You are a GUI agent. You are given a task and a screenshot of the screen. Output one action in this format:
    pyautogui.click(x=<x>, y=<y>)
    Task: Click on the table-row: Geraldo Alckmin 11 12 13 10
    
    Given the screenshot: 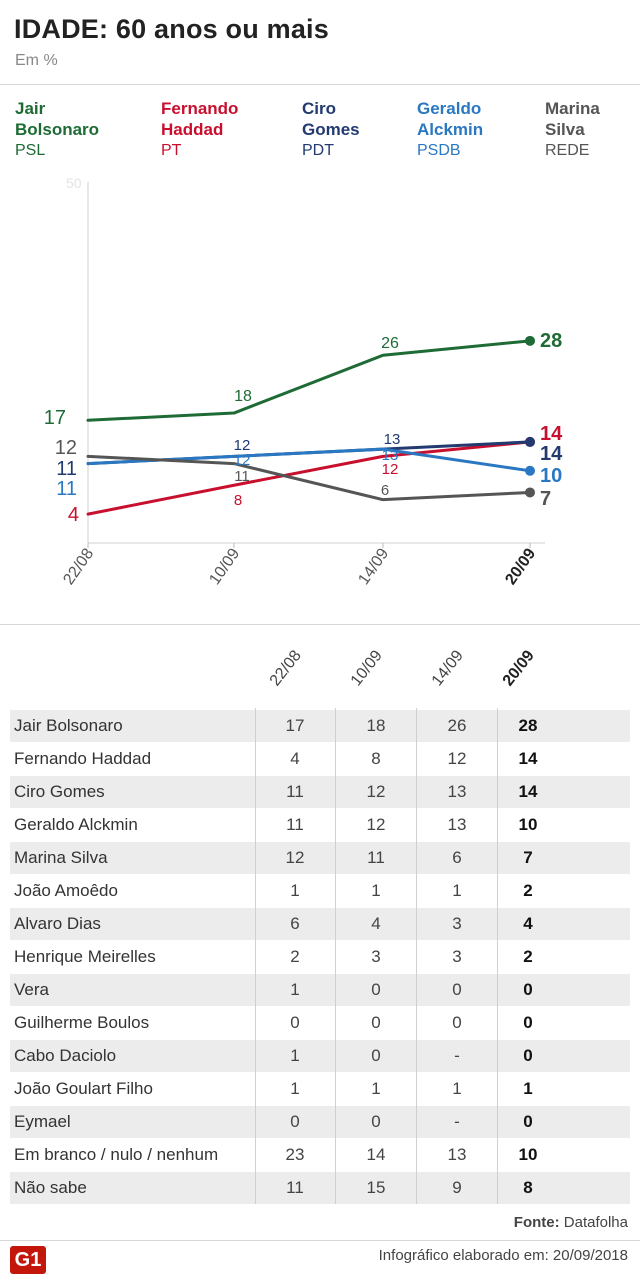 What is the action you would take?
    pyautogui.click(x=320, y=825)
    